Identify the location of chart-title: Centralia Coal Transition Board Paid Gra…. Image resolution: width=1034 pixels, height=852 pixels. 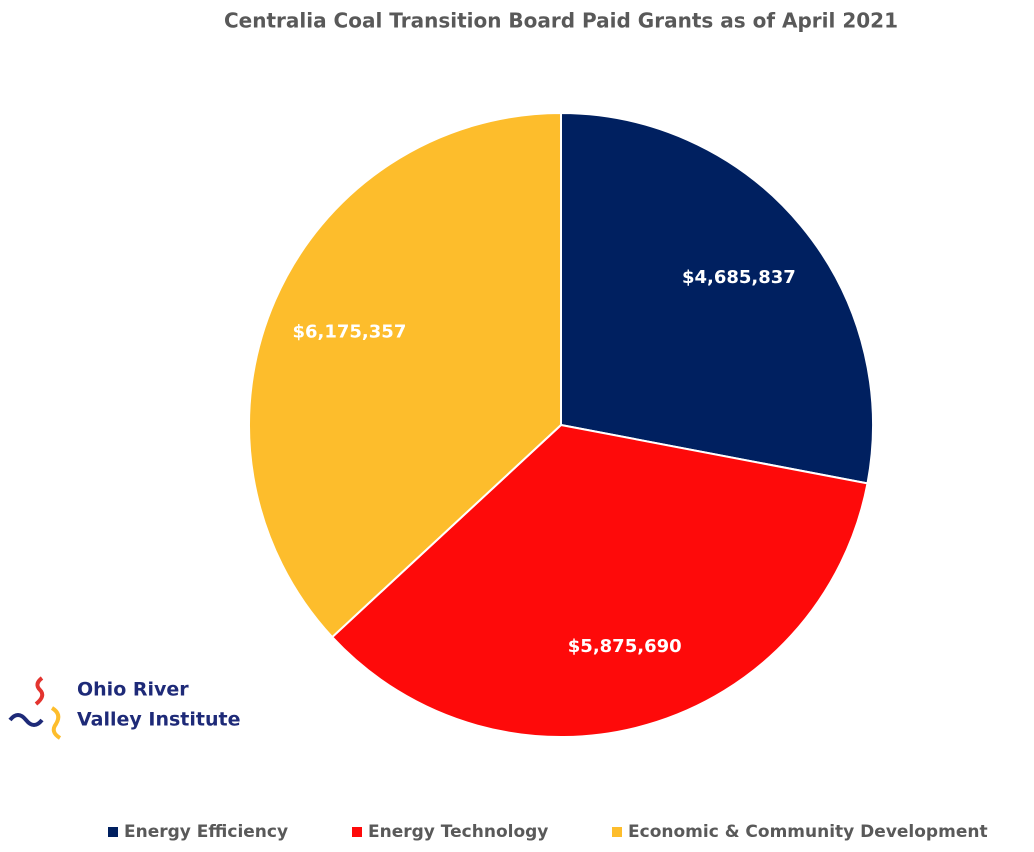
(561, 21).